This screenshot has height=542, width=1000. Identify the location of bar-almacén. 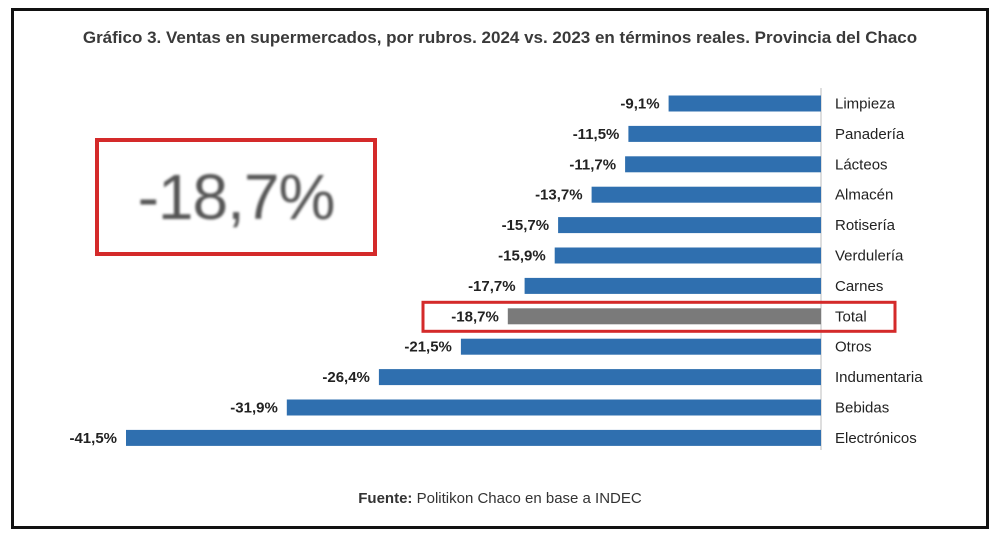
(706, 194).